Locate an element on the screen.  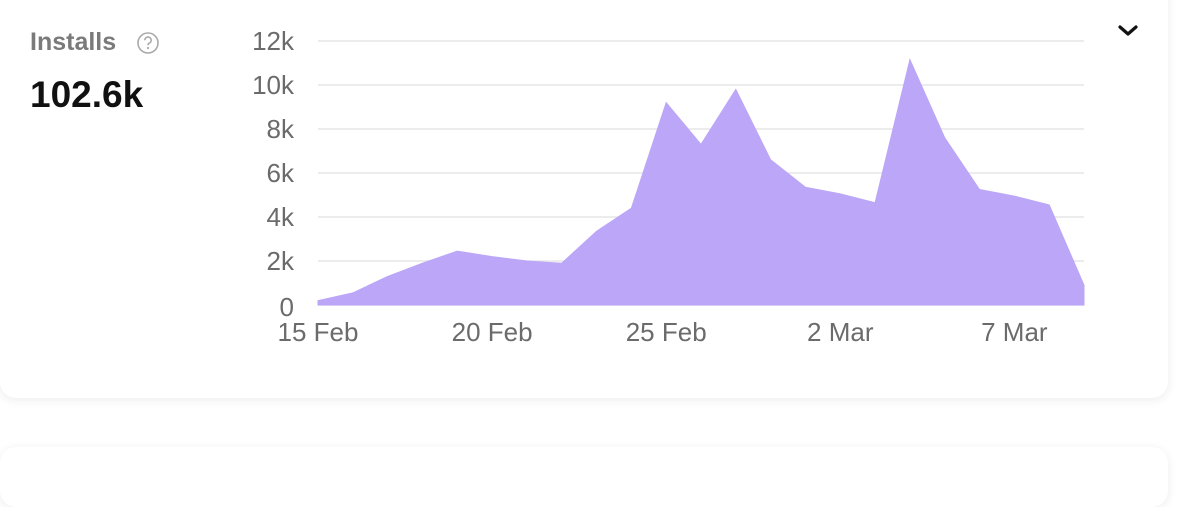
y-tick-label: 2k is located at coordinates (281, 261).